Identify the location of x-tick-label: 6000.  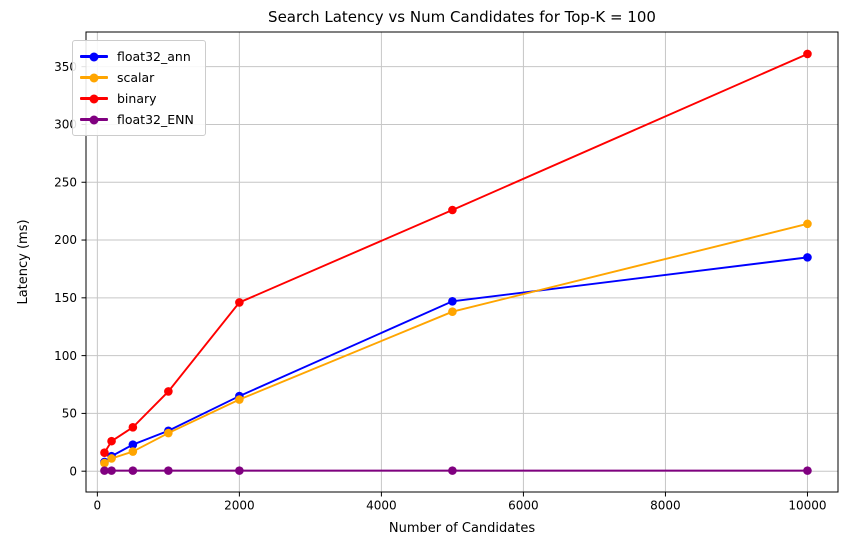
(523, 506).